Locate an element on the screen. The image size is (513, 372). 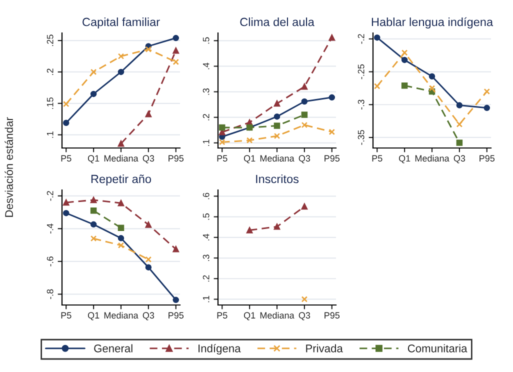
y-tick-label: .15 is located at coordinates (50, 103).